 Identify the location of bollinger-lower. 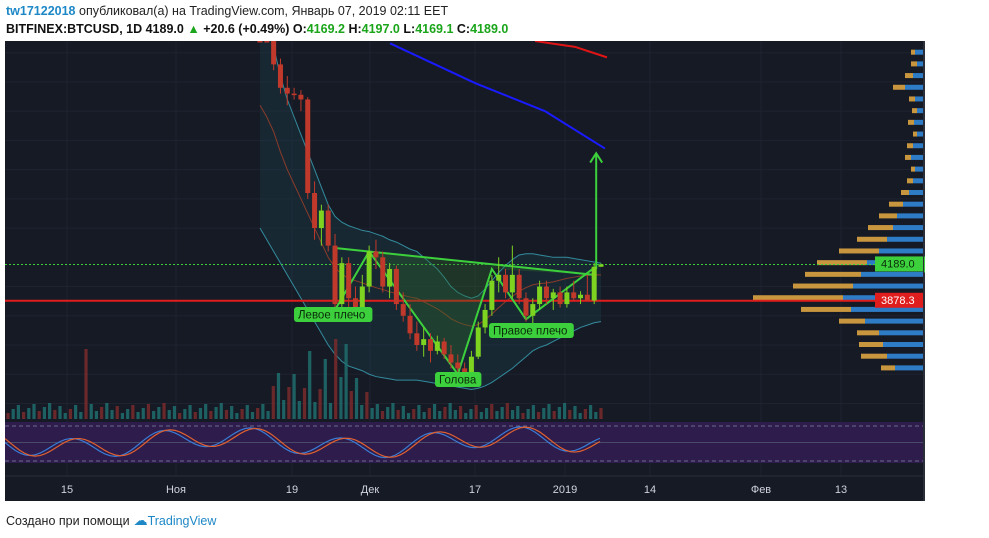
(430, 308).